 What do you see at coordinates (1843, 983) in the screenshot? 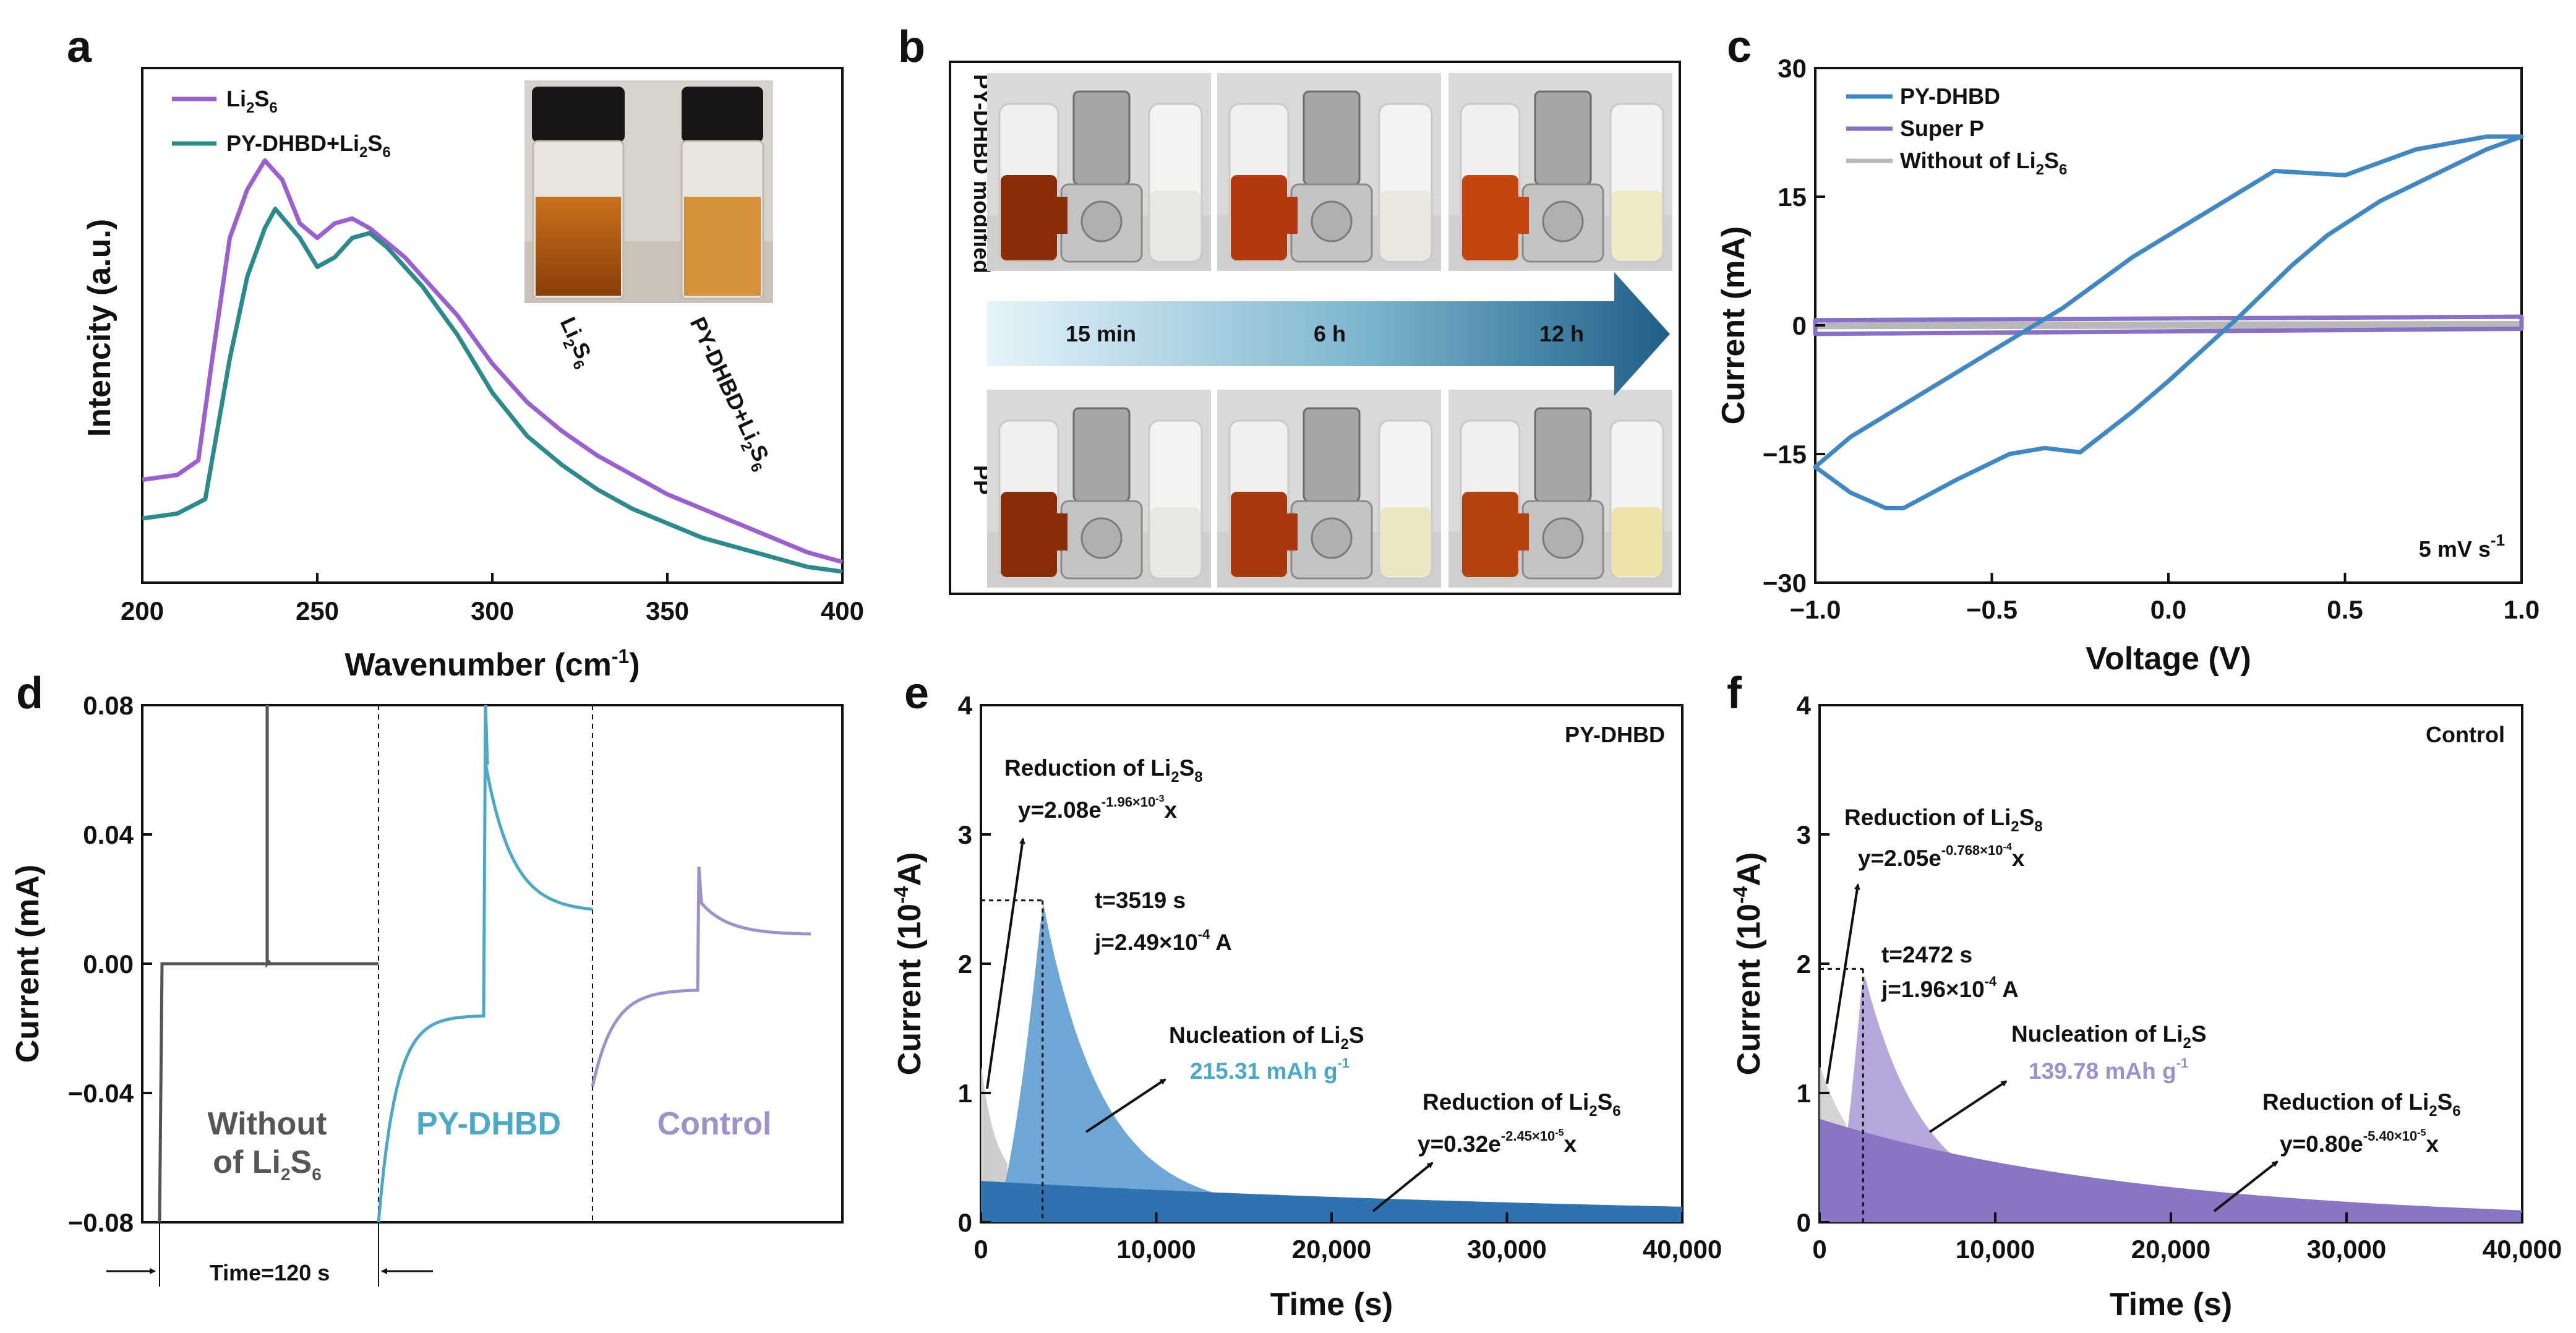
I see `arrow-li2s8-f` at bounding box center [1843, 983].